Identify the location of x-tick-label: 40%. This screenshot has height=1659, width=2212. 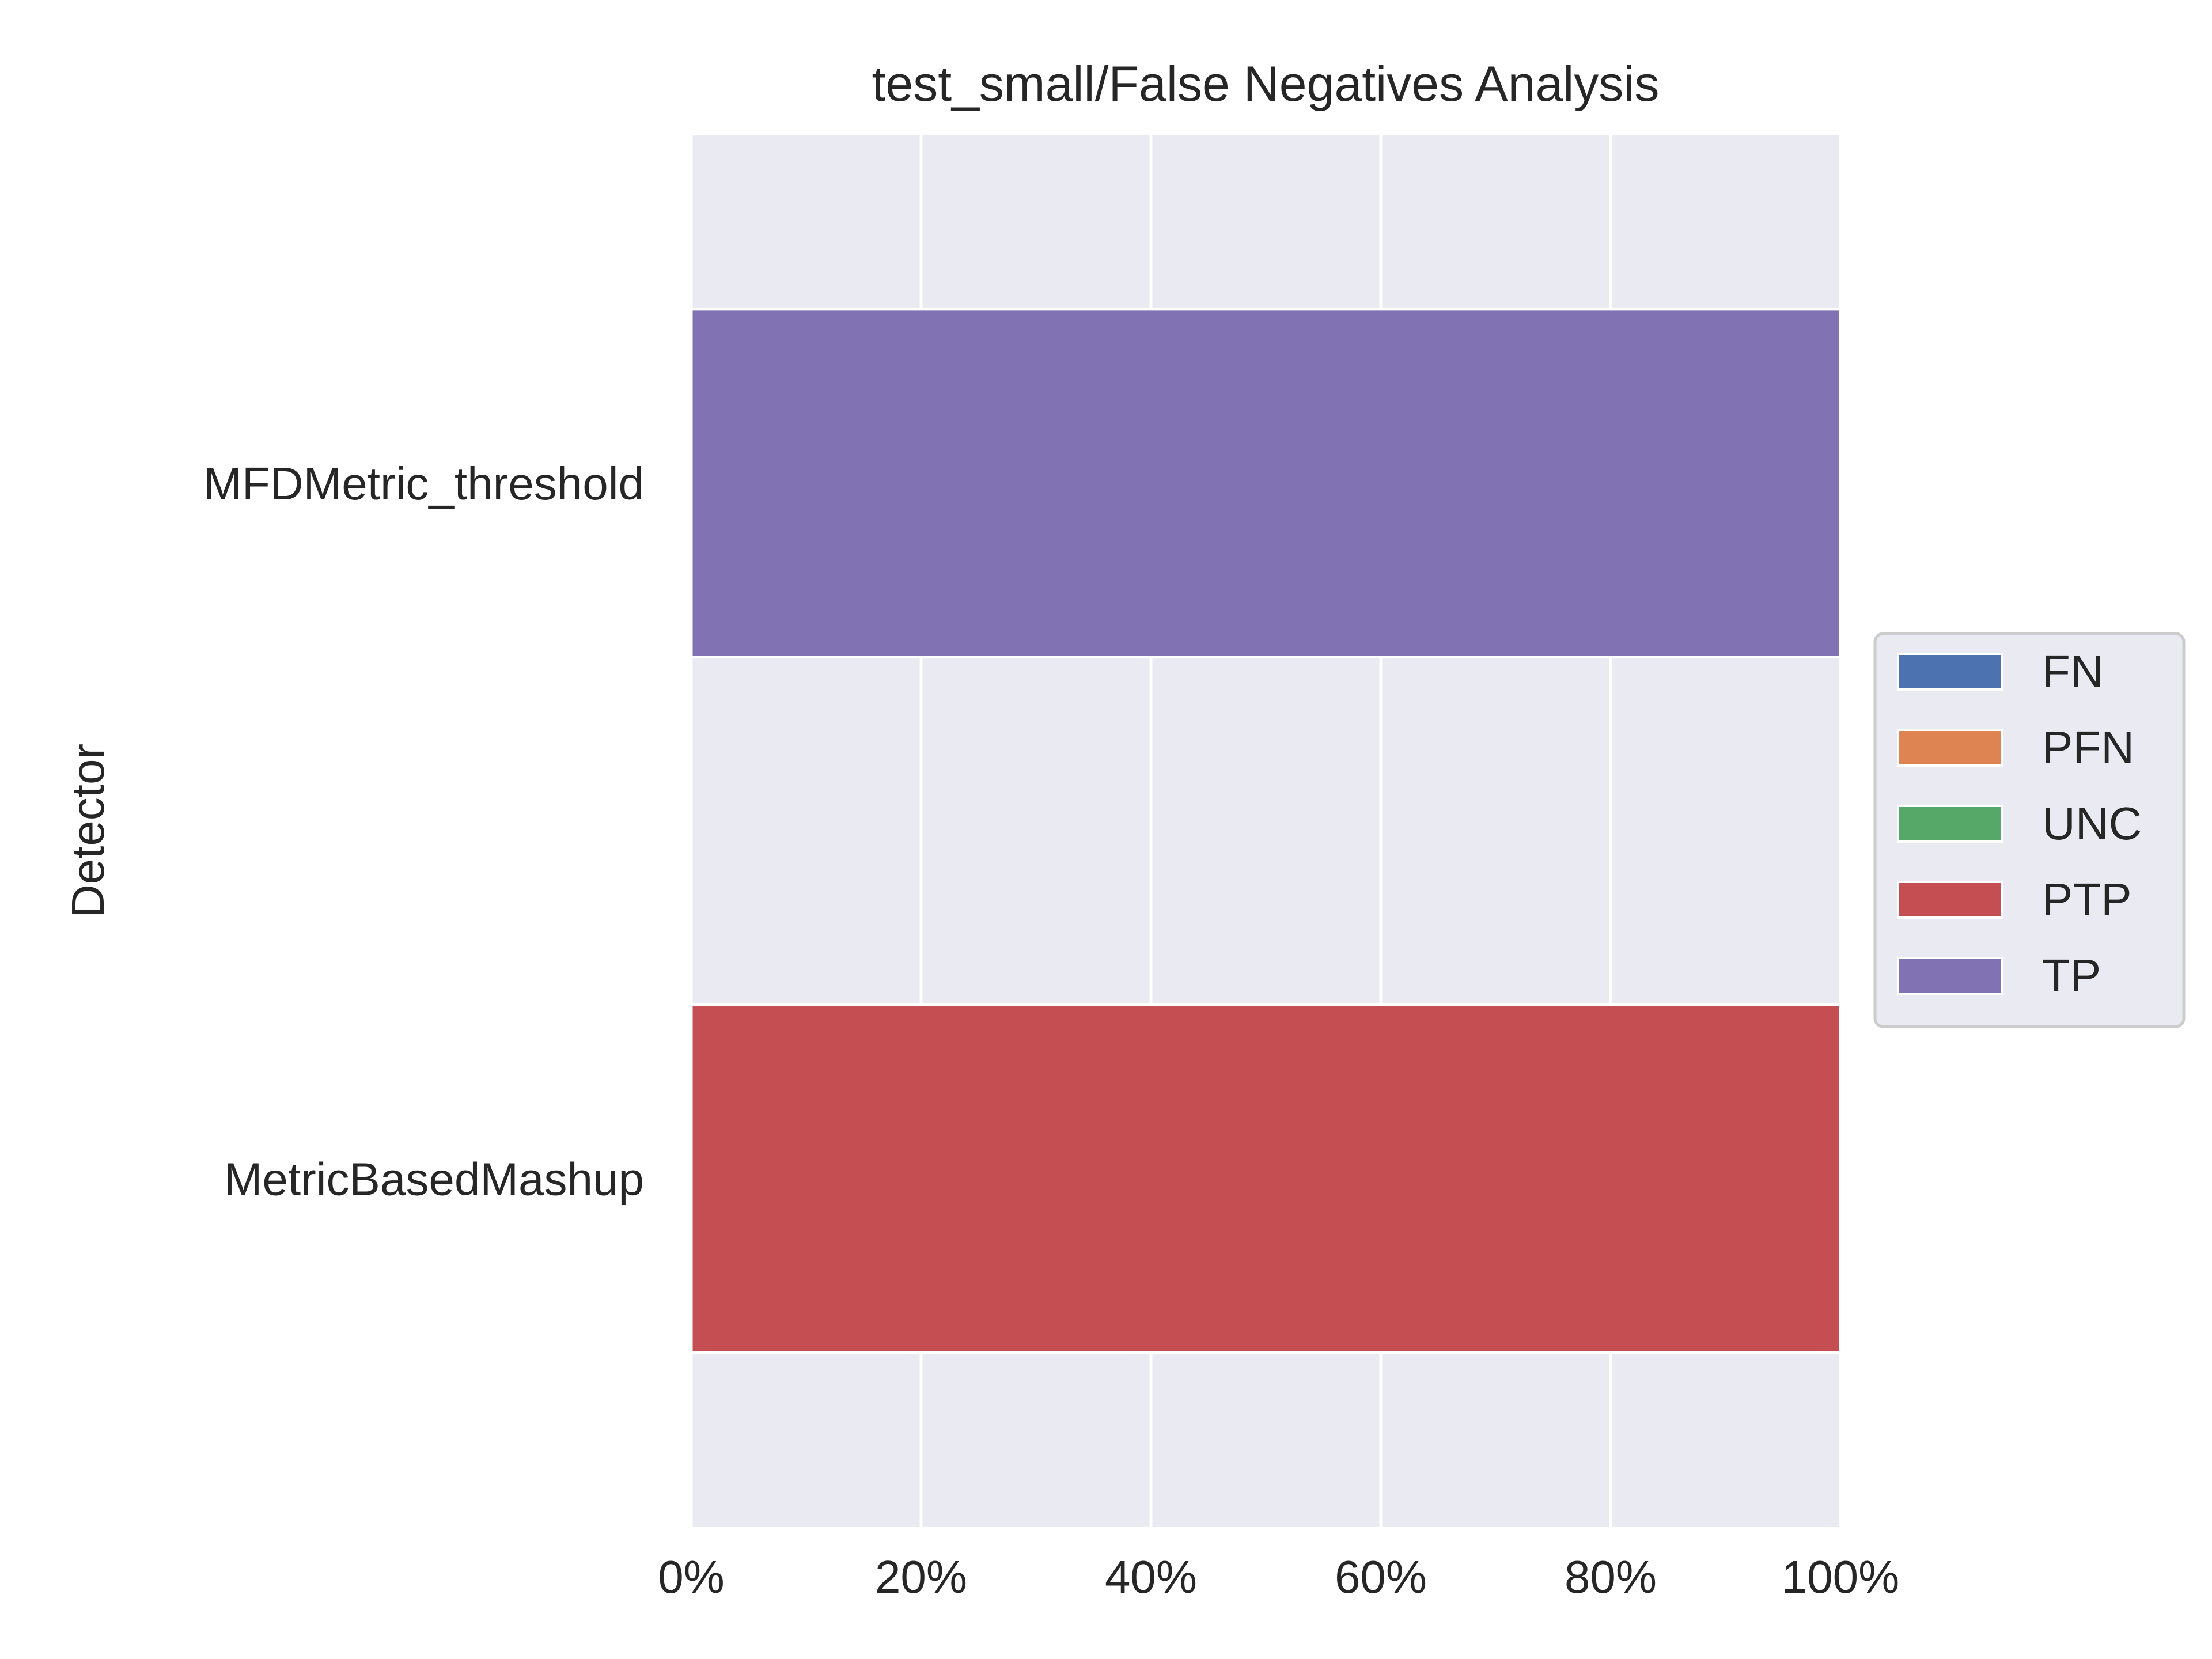
(1151, 1577).